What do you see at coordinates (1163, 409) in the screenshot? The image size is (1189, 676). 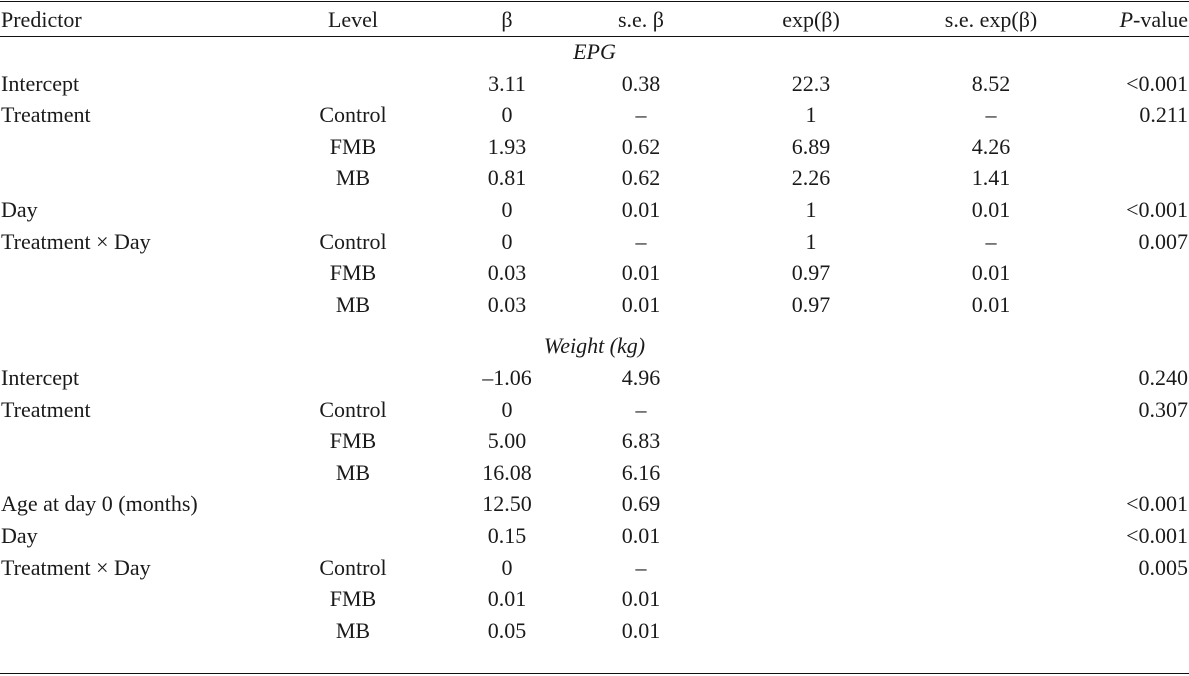 I see `cell-p-value: 0.307` at bounding box center [1163, 409].